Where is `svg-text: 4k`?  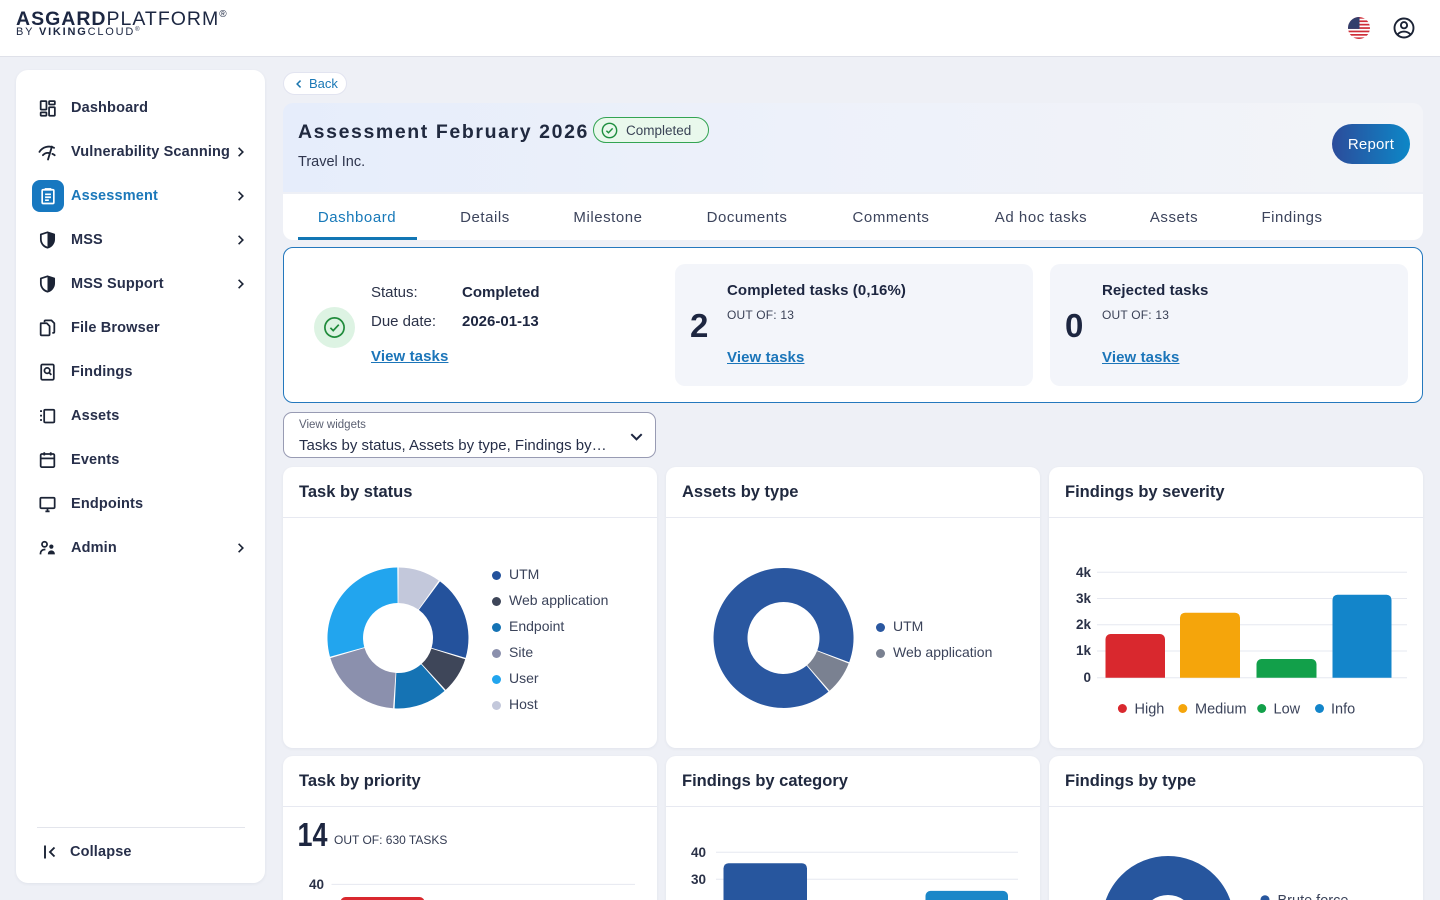
svg-text: 4k is located at coordinates (1084, 572).